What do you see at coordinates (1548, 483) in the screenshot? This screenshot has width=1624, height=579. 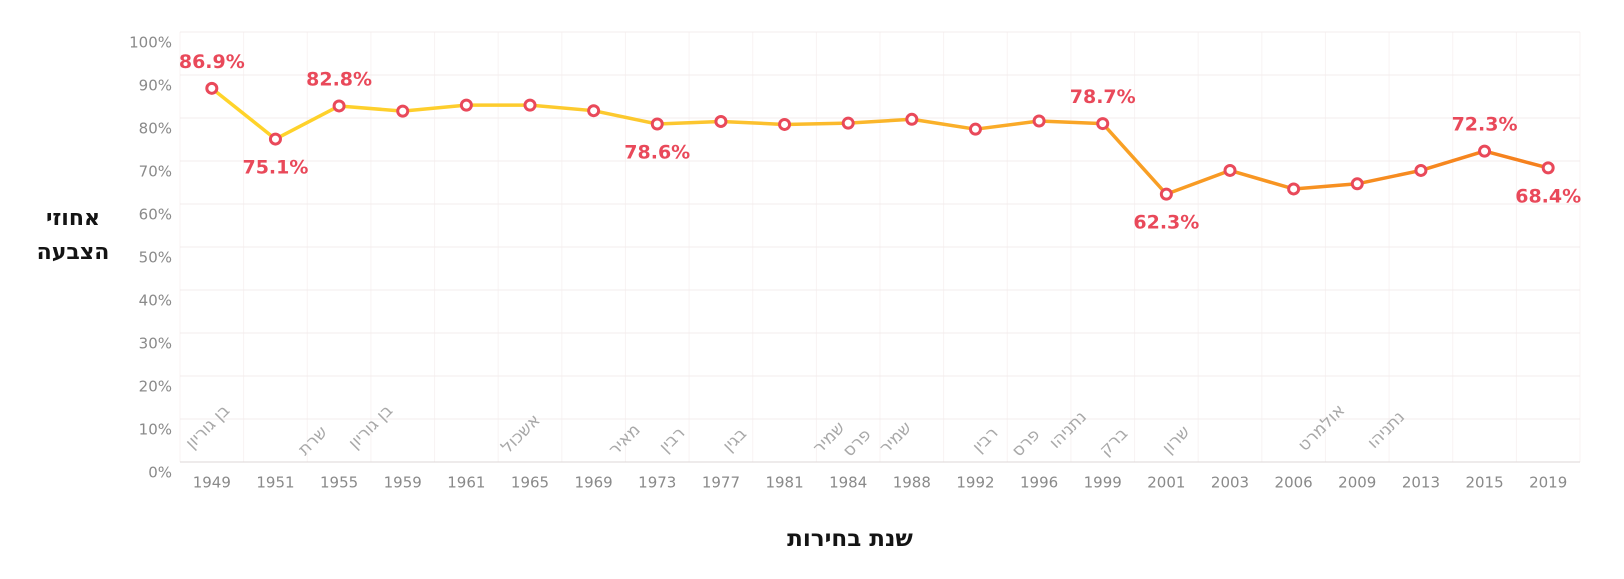 I see `x-tick-label: 2019` at bounding box center [1548, 483].